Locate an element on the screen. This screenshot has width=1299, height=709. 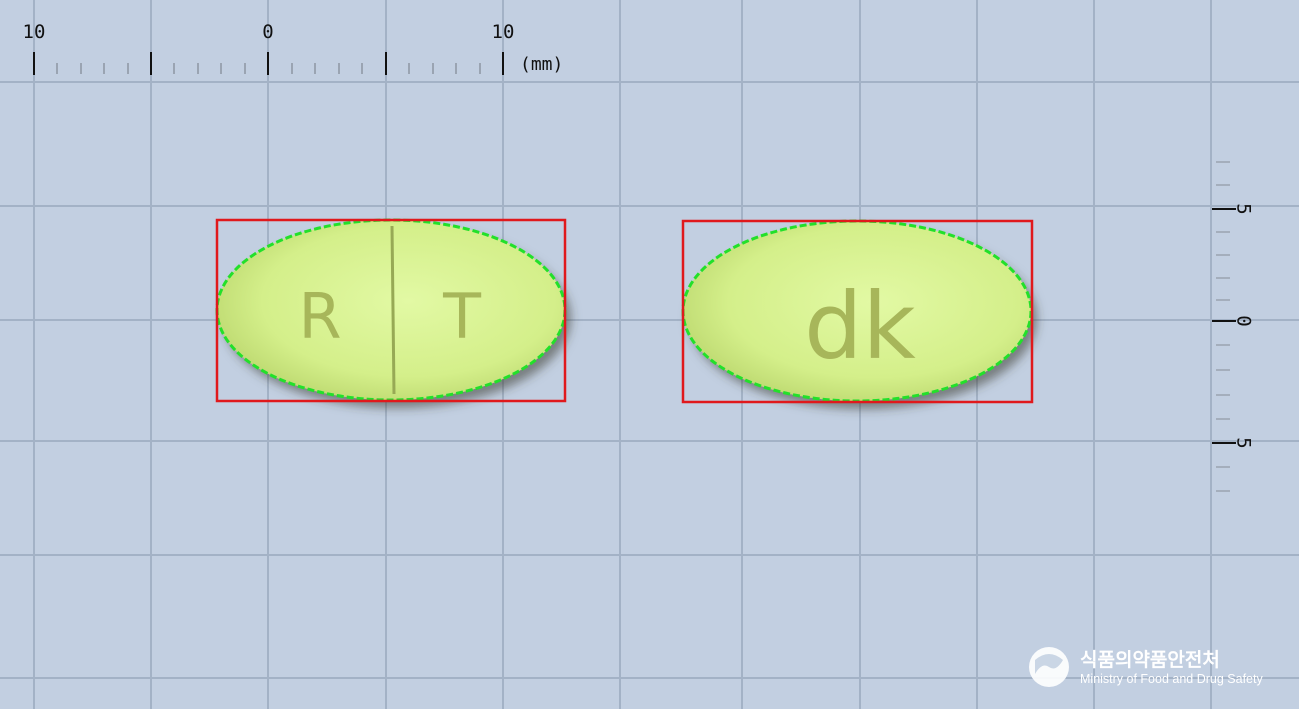
pill-front-score-line is located at coordinates (393, 310).